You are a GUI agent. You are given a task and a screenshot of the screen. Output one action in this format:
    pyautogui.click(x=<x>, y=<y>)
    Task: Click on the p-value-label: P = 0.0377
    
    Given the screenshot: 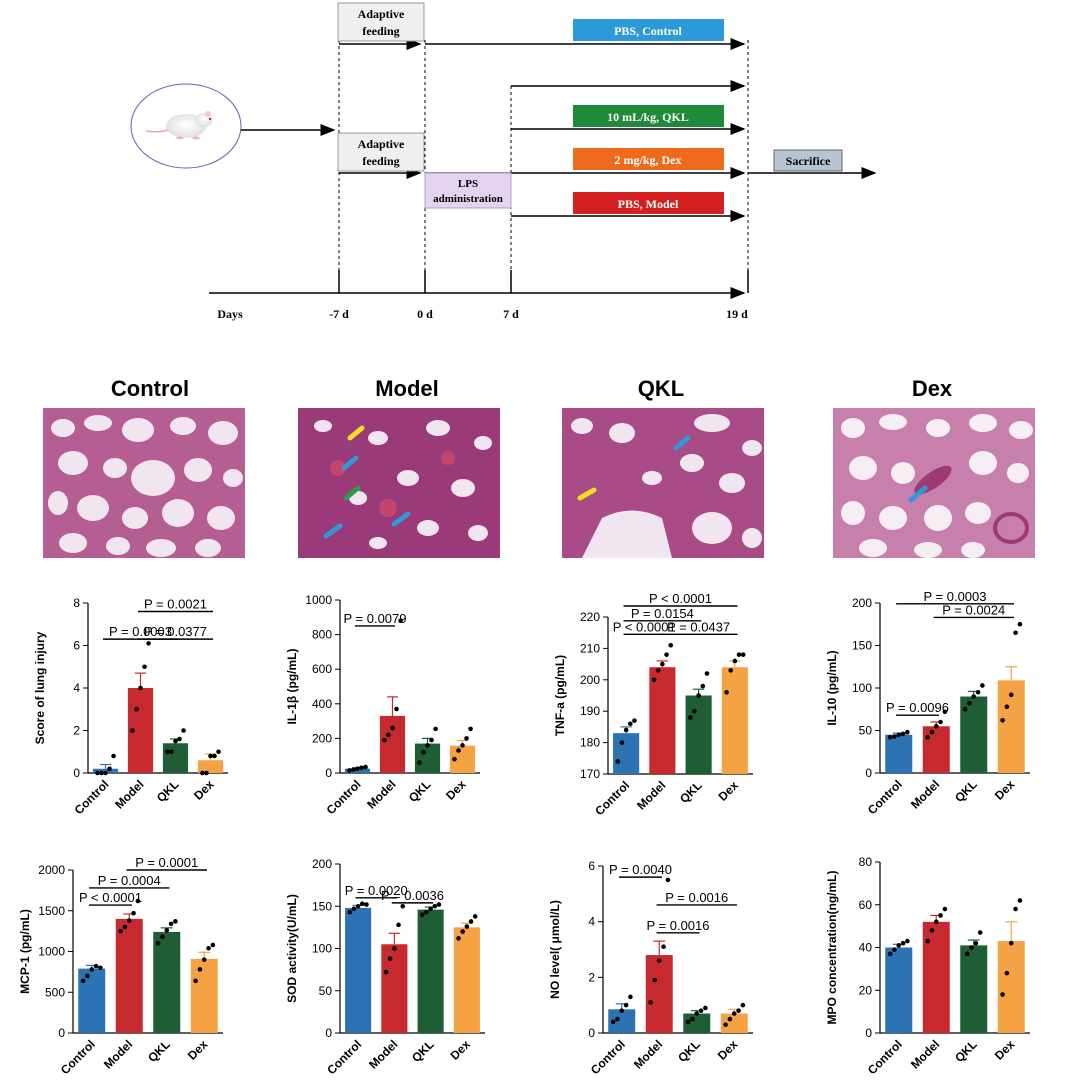 What is the action you would take?
    pyautogui.click(x=175, y=631)
    